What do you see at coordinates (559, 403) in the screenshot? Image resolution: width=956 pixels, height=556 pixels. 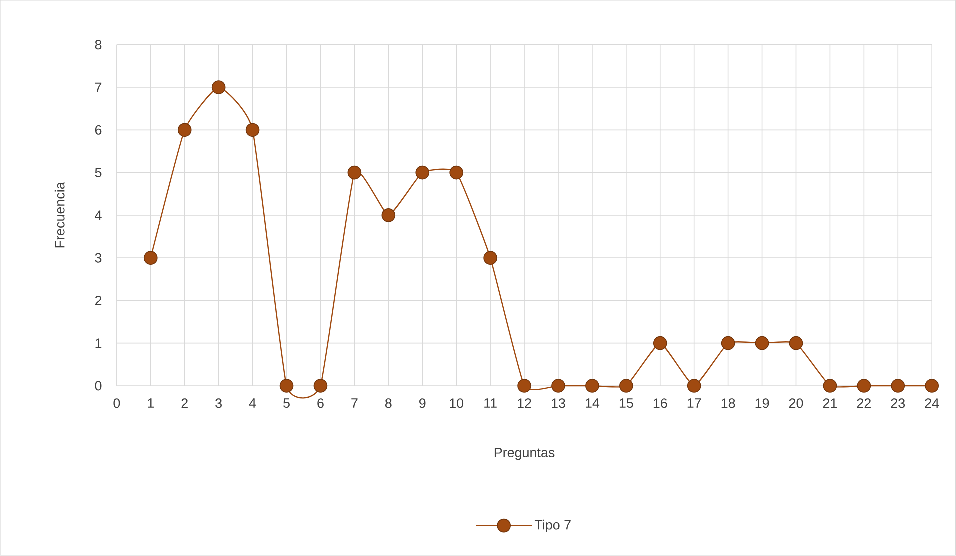 I see `x-tick-label: 13` at bounding box center [559, 403].